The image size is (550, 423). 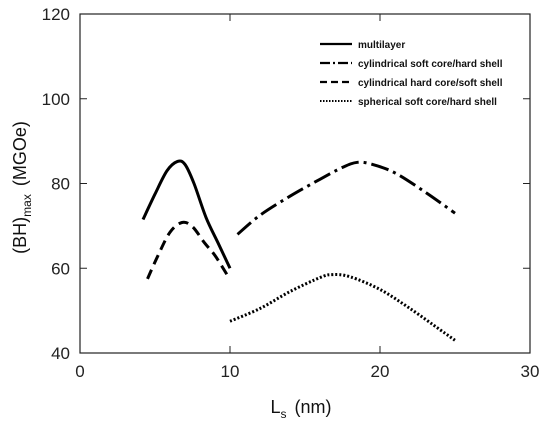 I want to click on y-tick-label: 80, so click(x=60, y=184).